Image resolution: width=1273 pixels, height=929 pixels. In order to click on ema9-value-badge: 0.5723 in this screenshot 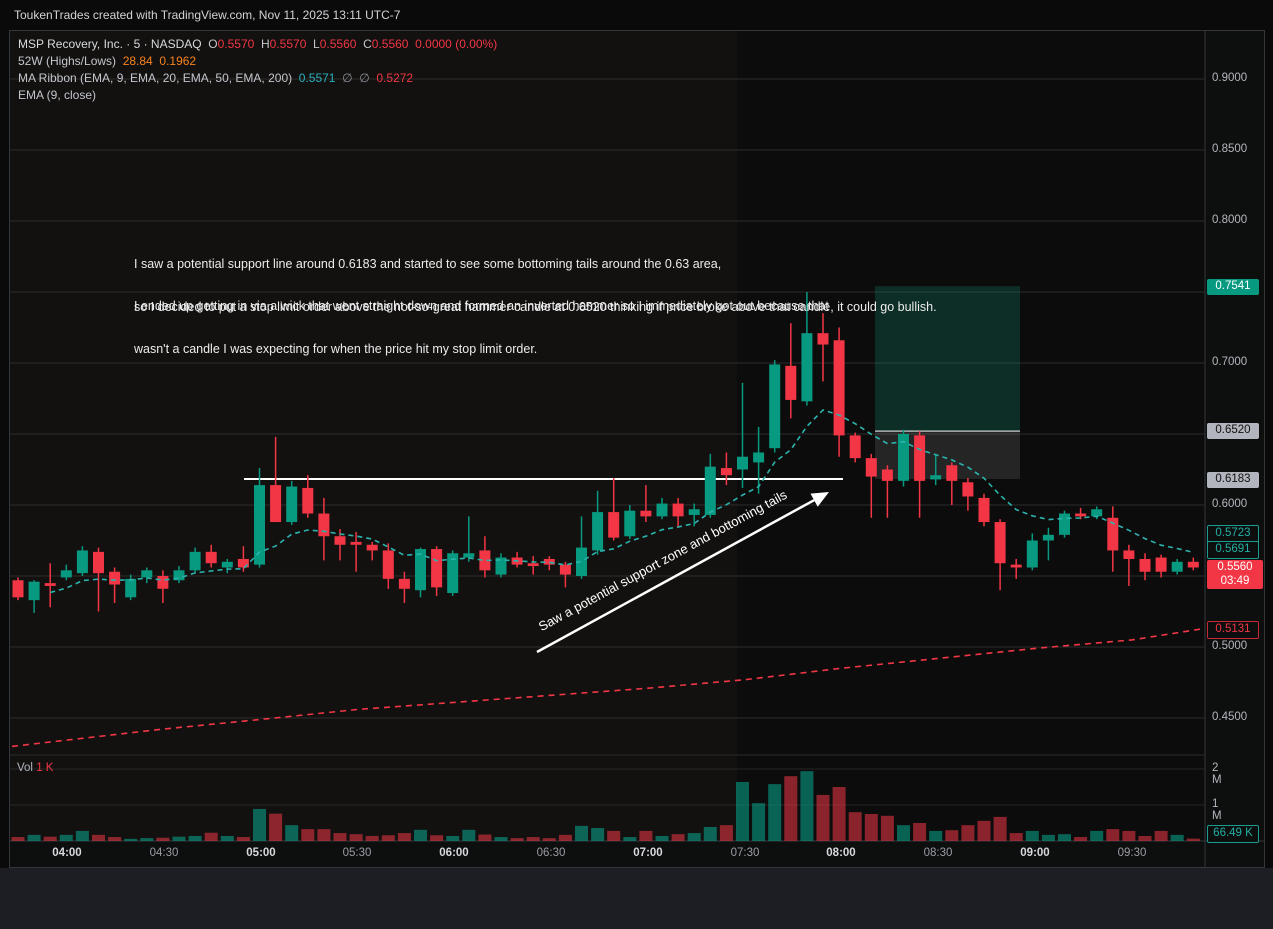, I will do `click(1233, 534)`.